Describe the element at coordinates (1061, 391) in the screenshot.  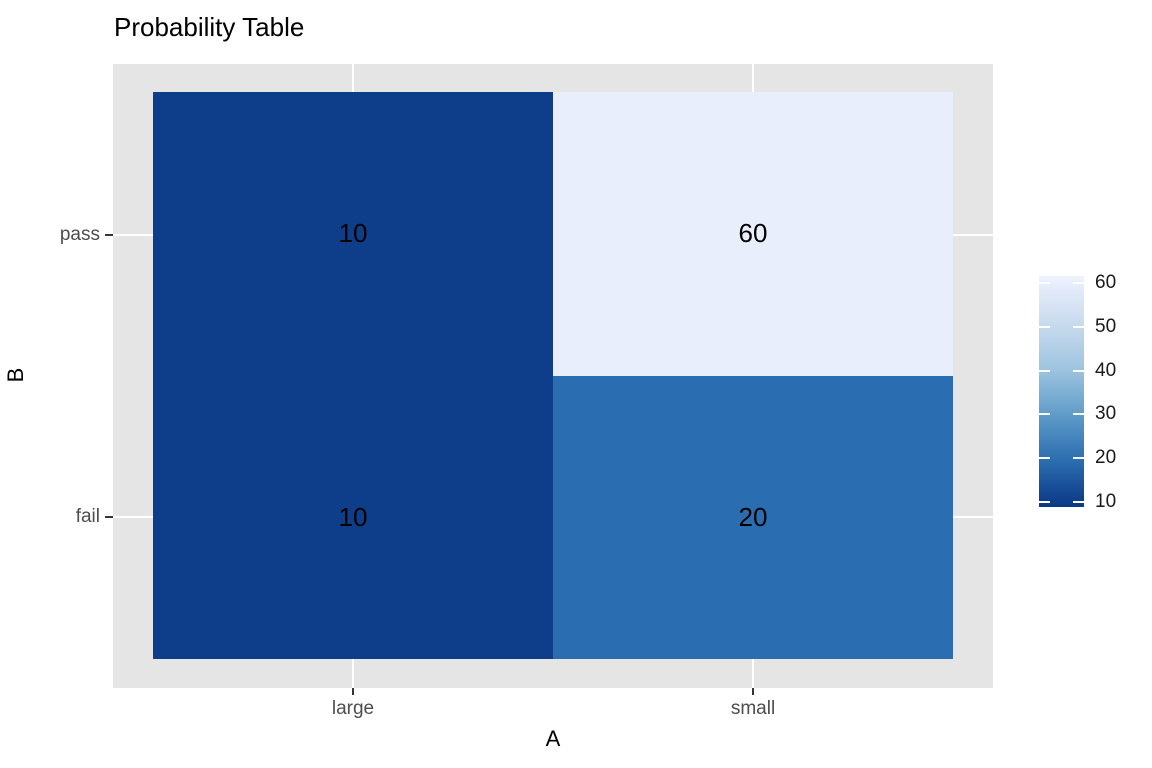
I see `legend-gradient-bar` at that location.